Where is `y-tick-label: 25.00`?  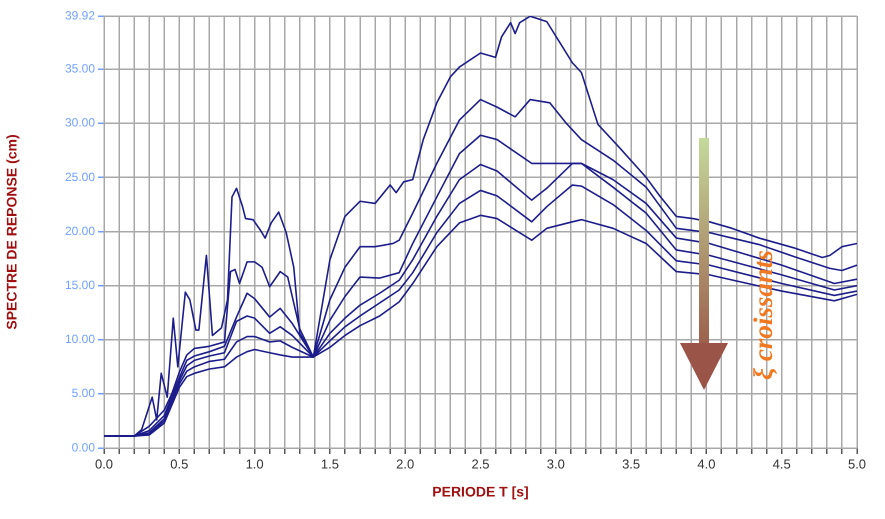
y-tick-label: 25.00 is located at coordinates (80, 177).